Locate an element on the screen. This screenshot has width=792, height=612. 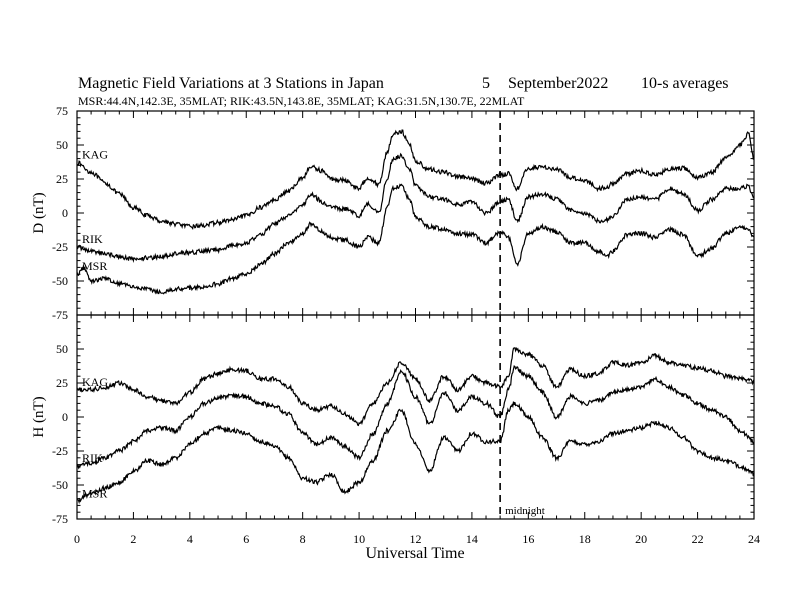
panel-d-ylabel: D (nT) is located at coordinates (39, 212).